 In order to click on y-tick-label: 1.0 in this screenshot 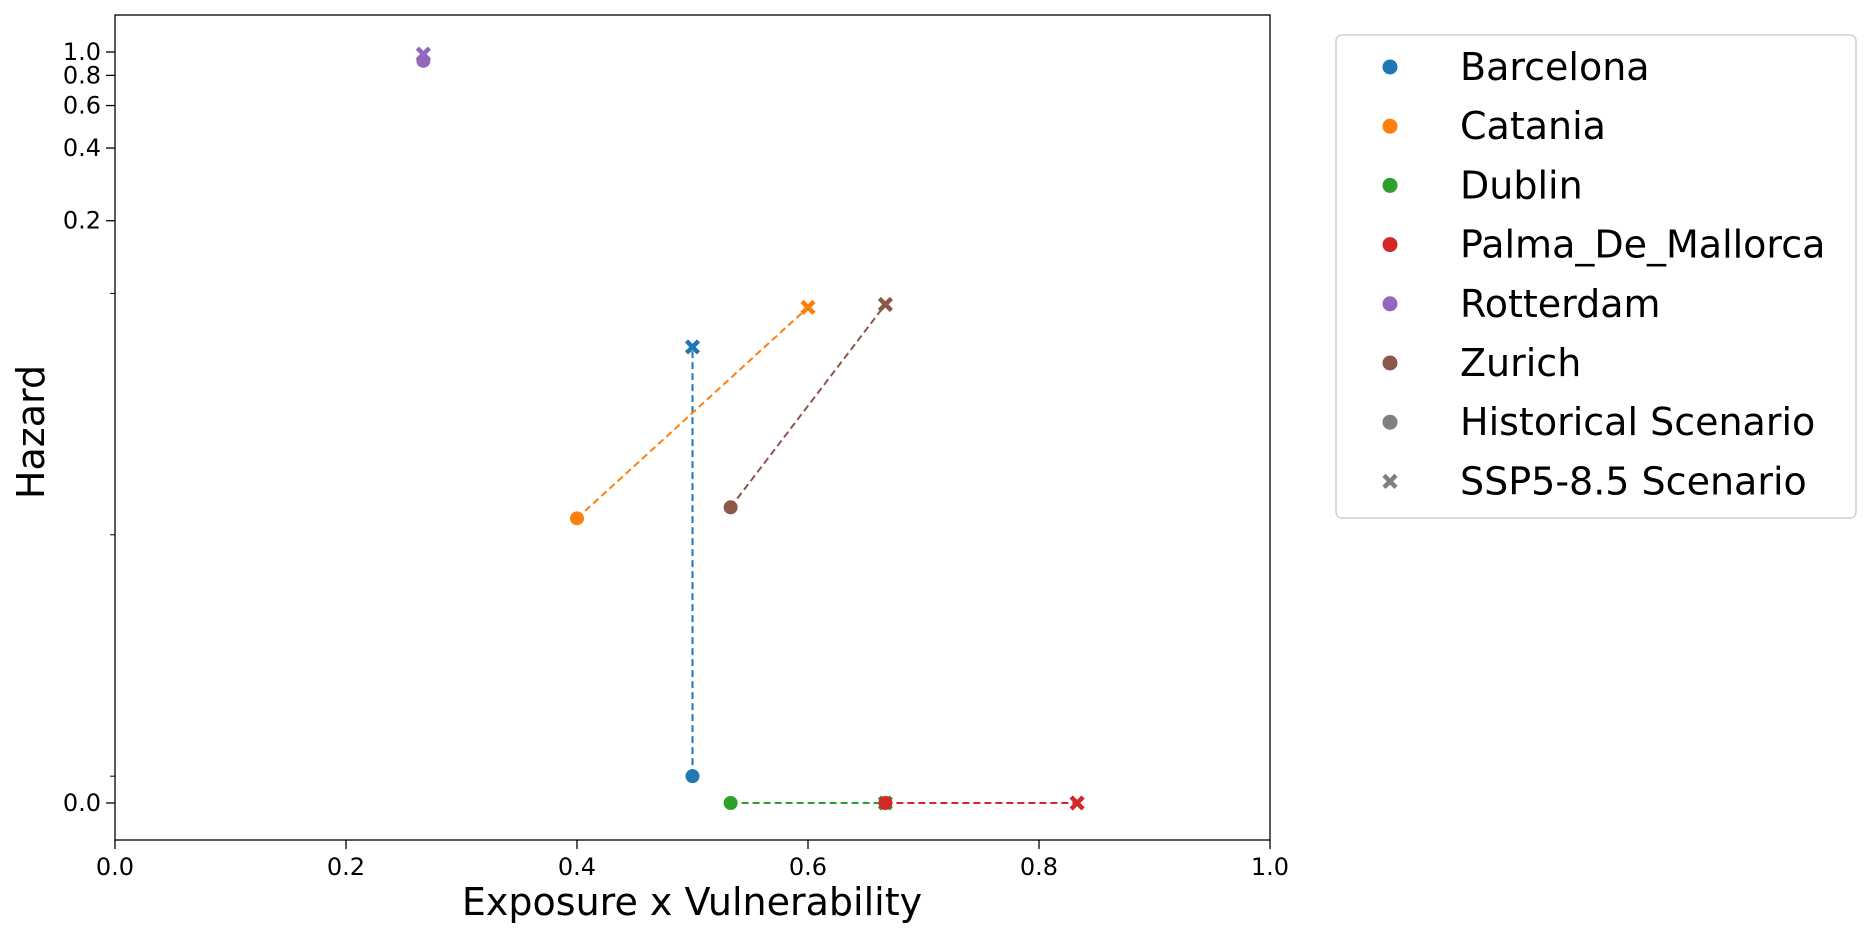, I will do `click(82, 52)`.